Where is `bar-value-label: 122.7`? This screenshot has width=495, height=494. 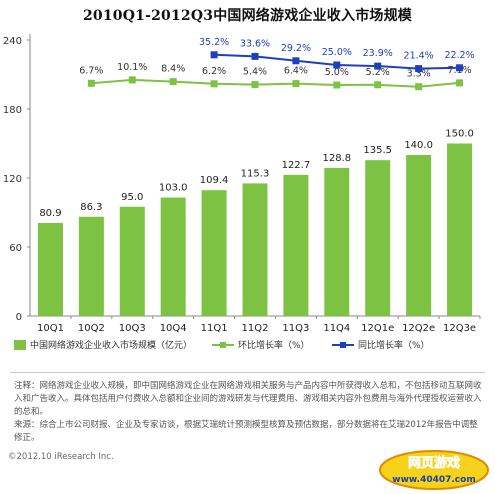
bar-value-label: 122.7 is located at coordinates (296, 165).